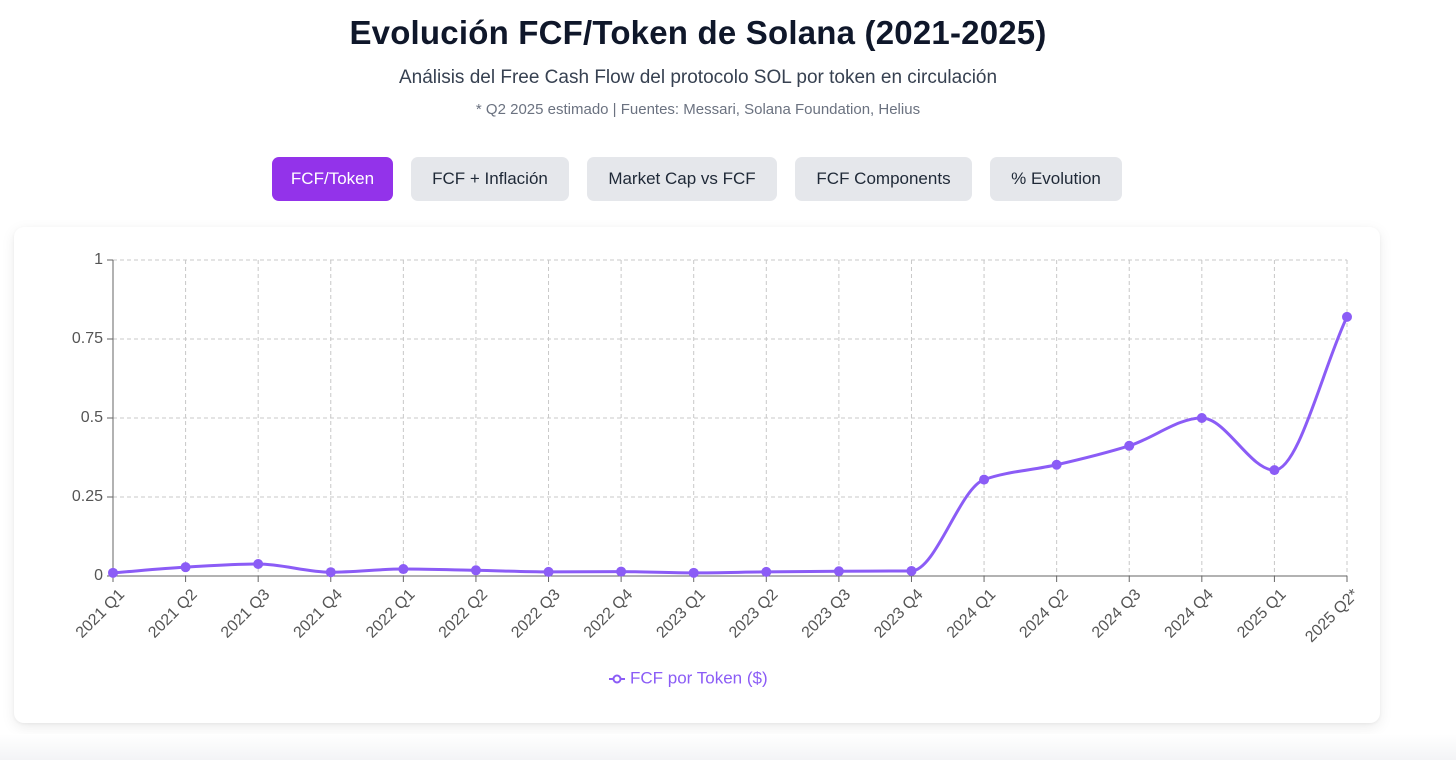 The image size is (1456, 760). I want to click on page-bottom-fade, so click(728, 747).